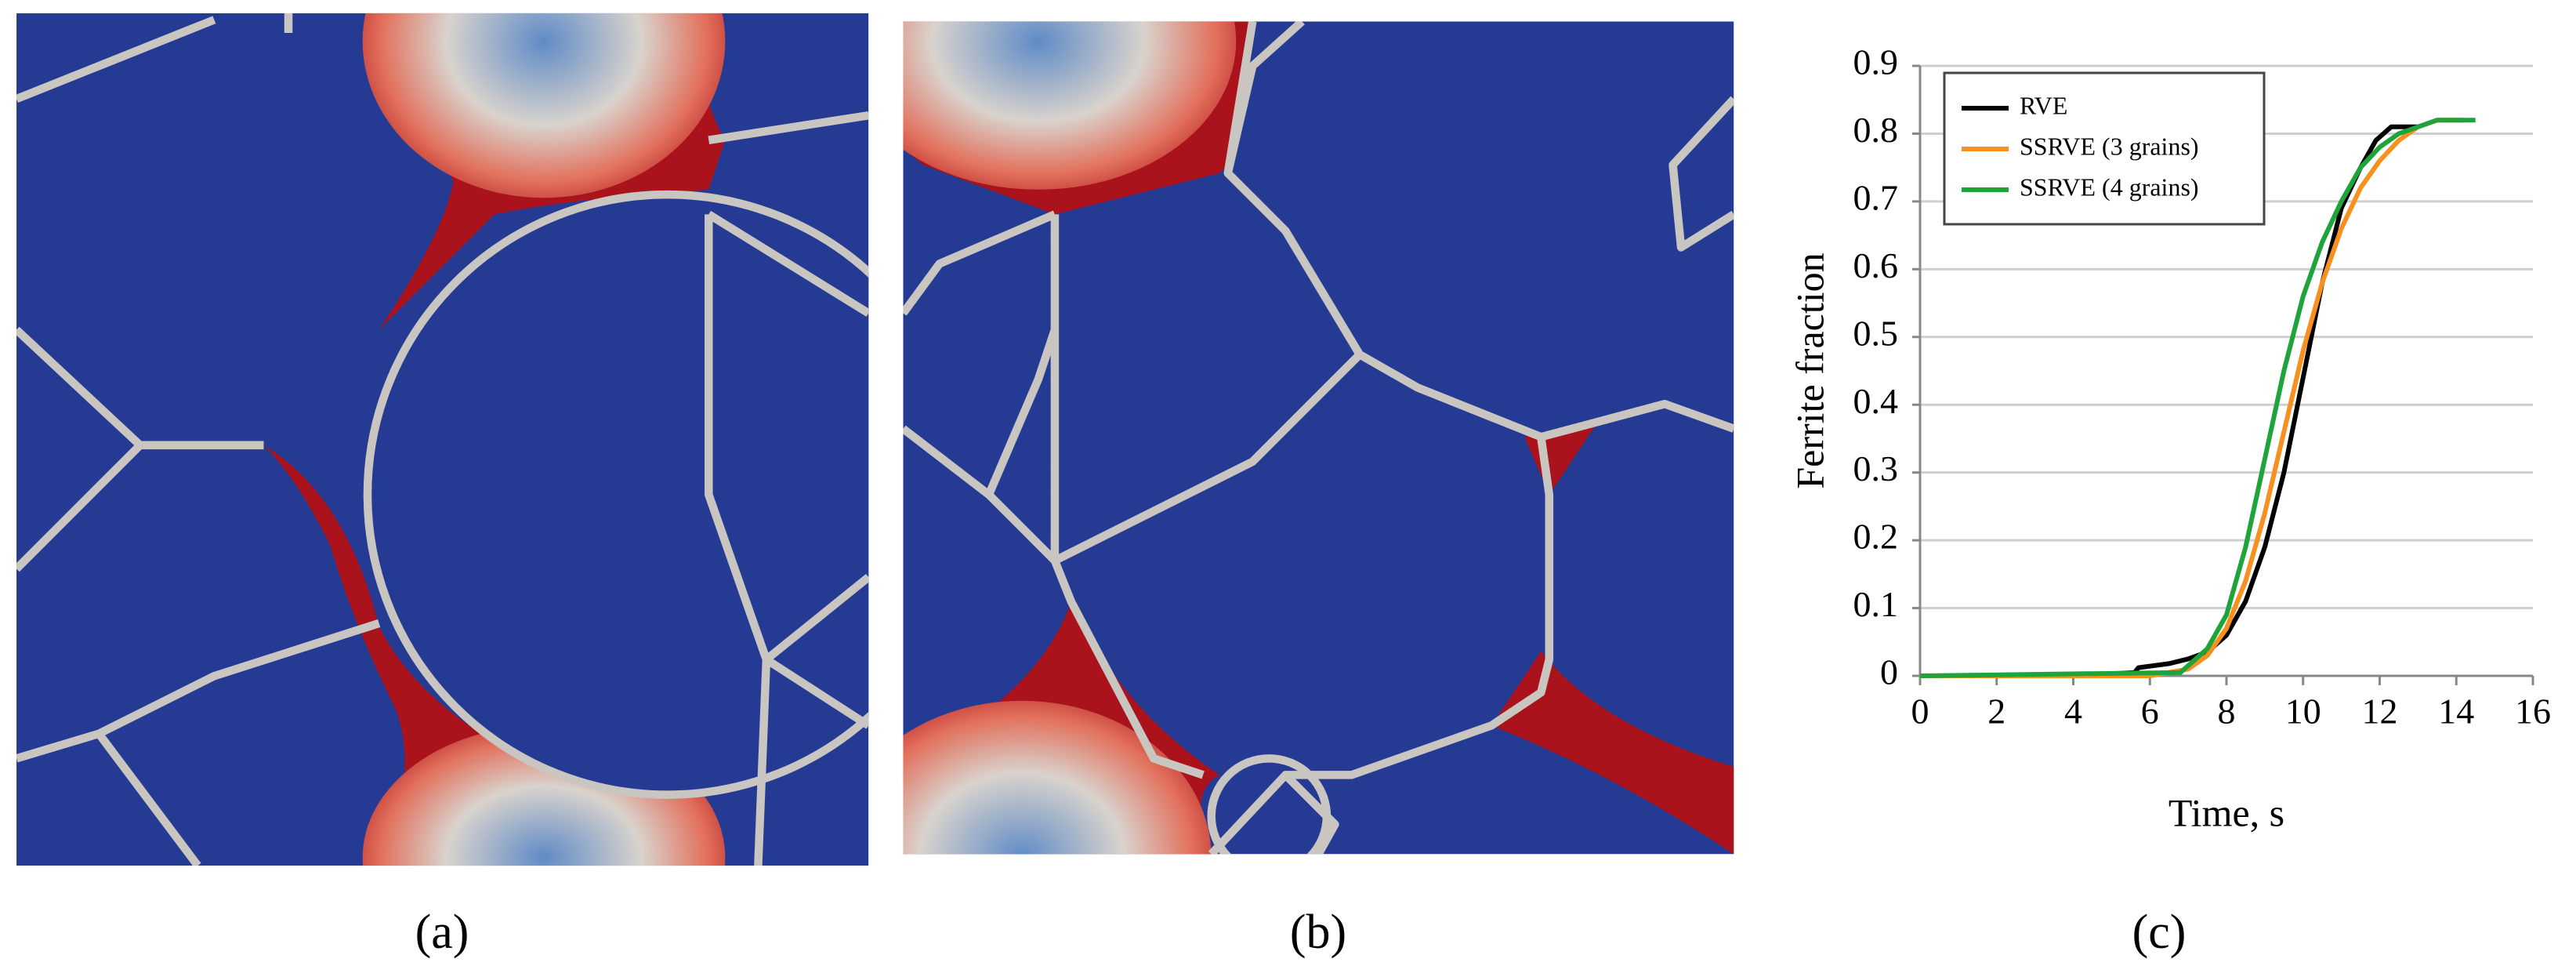  Describe the element at coordinates (1876, 130) in the screenshot. I see `y-tick-label: 0.8` at that location.